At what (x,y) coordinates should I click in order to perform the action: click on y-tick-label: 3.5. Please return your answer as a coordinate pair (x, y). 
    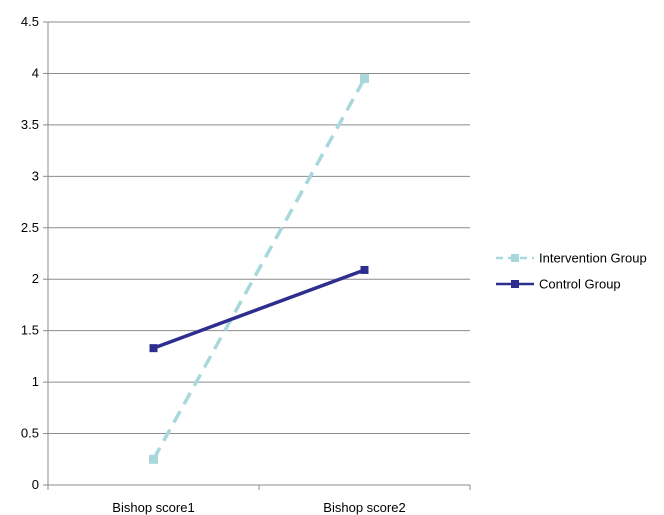
    Looking at the image, I should click on (30, 124).